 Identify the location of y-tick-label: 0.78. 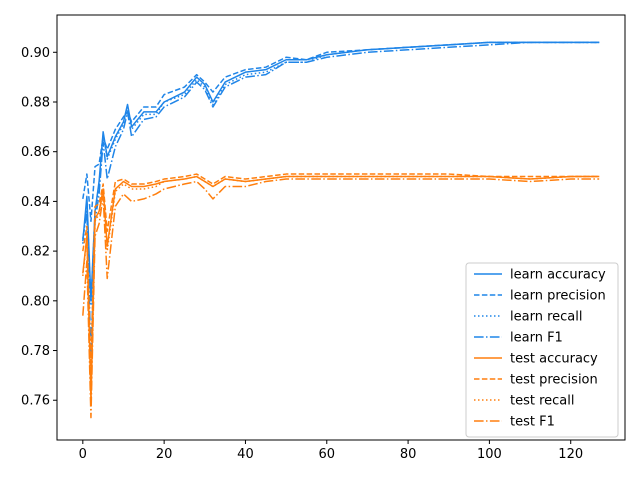
(35, 351).